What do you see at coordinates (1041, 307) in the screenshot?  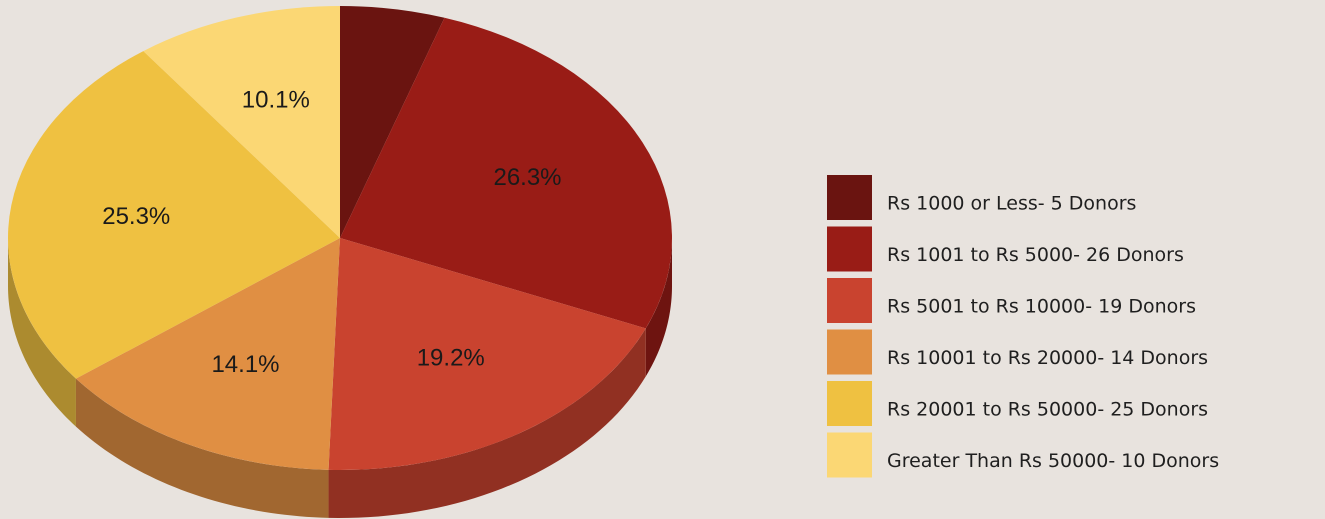 I see `legend-label: Rs 5001 to Rs 10000- 19 Donors` at bounding box center [1041, 307].